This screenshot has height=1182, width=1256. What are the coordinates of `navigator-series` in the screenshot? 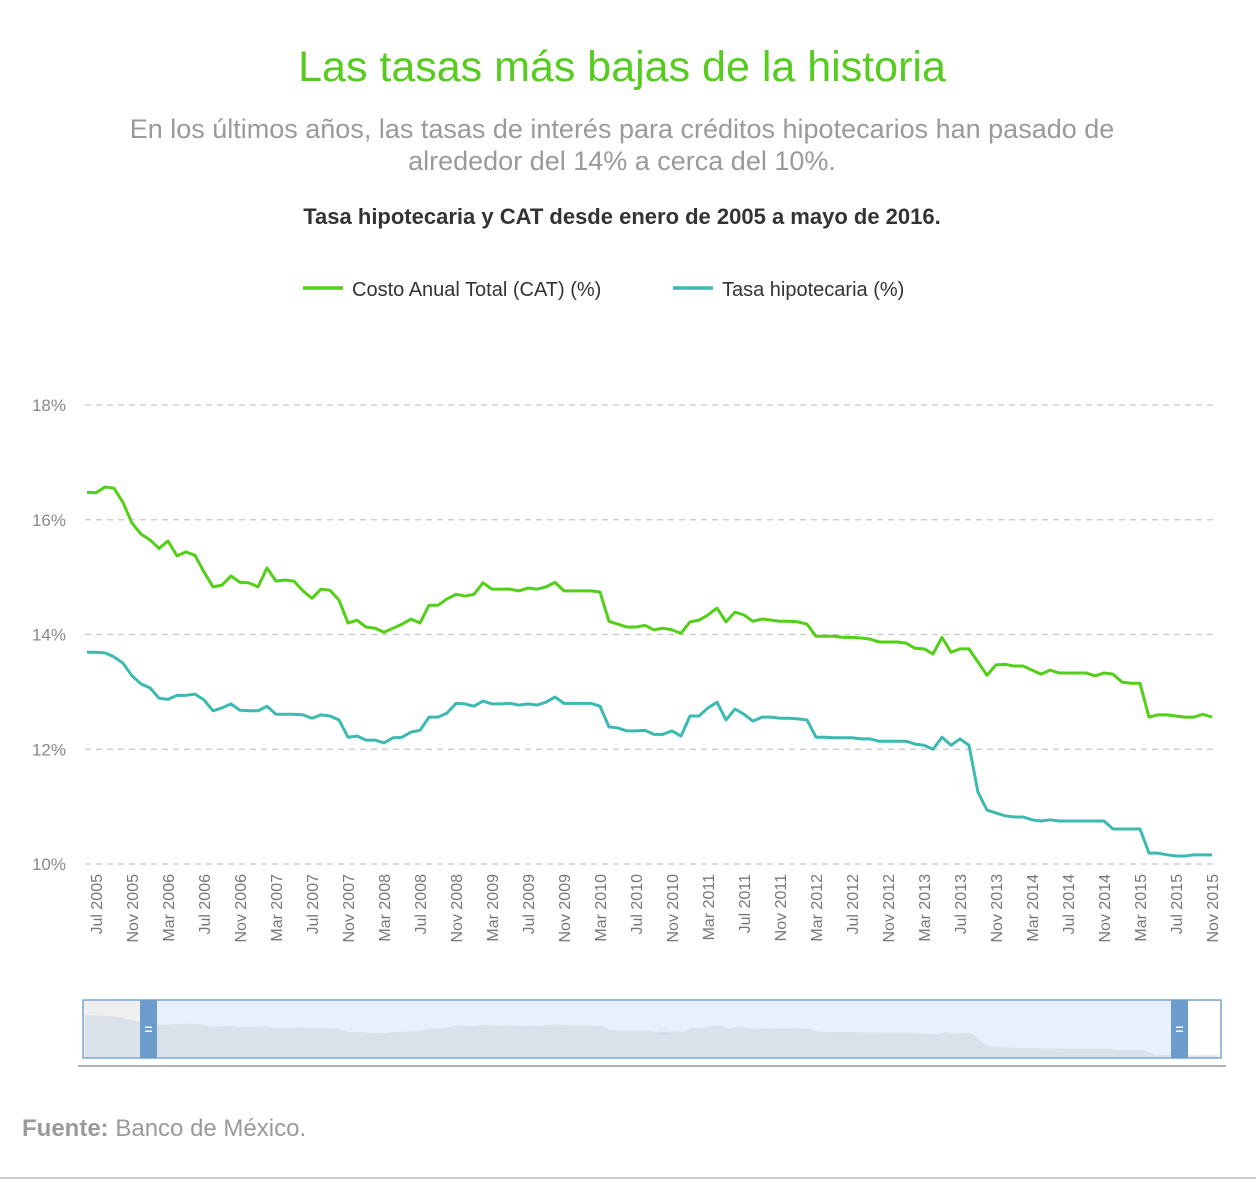 It's located at (651, 1036).